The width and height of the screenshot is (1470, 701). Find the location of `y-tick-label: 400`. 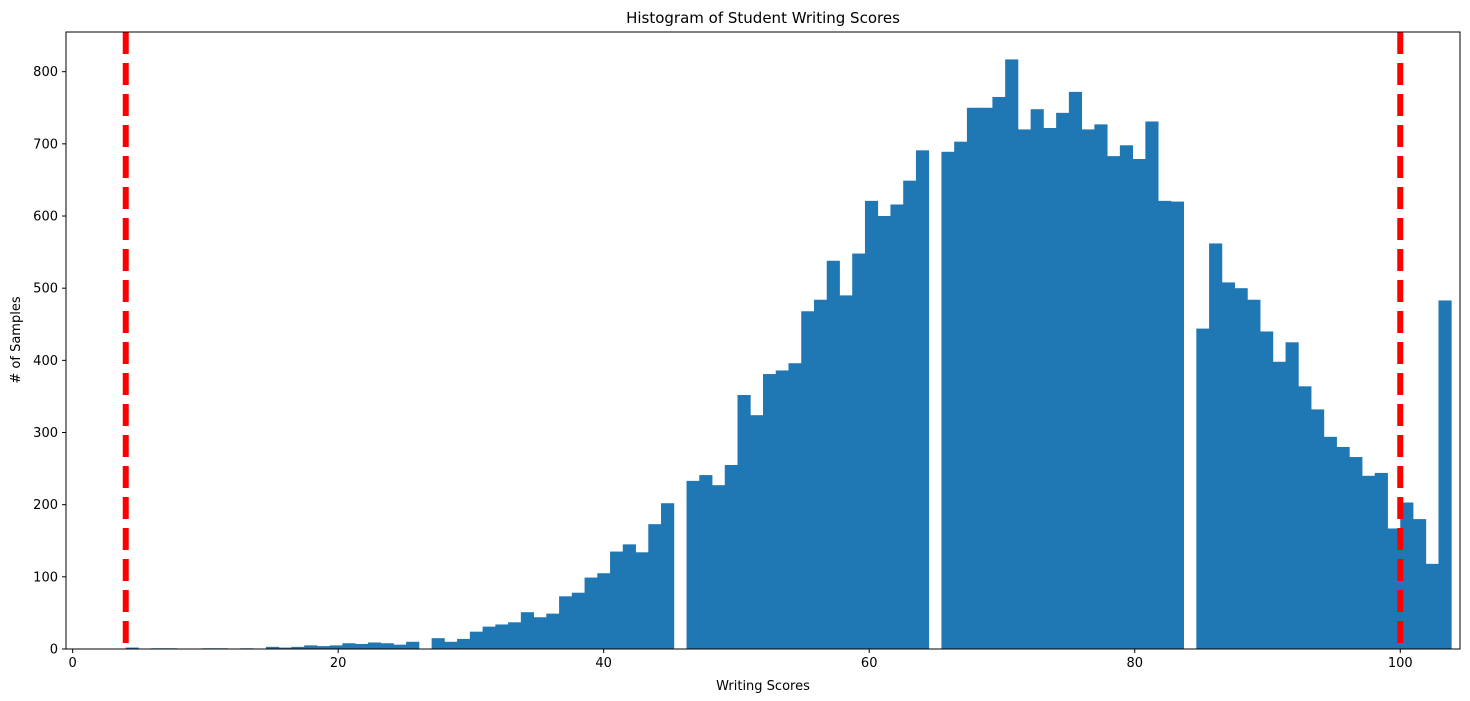

y-tick-label: 400 is located at coordinates (45, 361).